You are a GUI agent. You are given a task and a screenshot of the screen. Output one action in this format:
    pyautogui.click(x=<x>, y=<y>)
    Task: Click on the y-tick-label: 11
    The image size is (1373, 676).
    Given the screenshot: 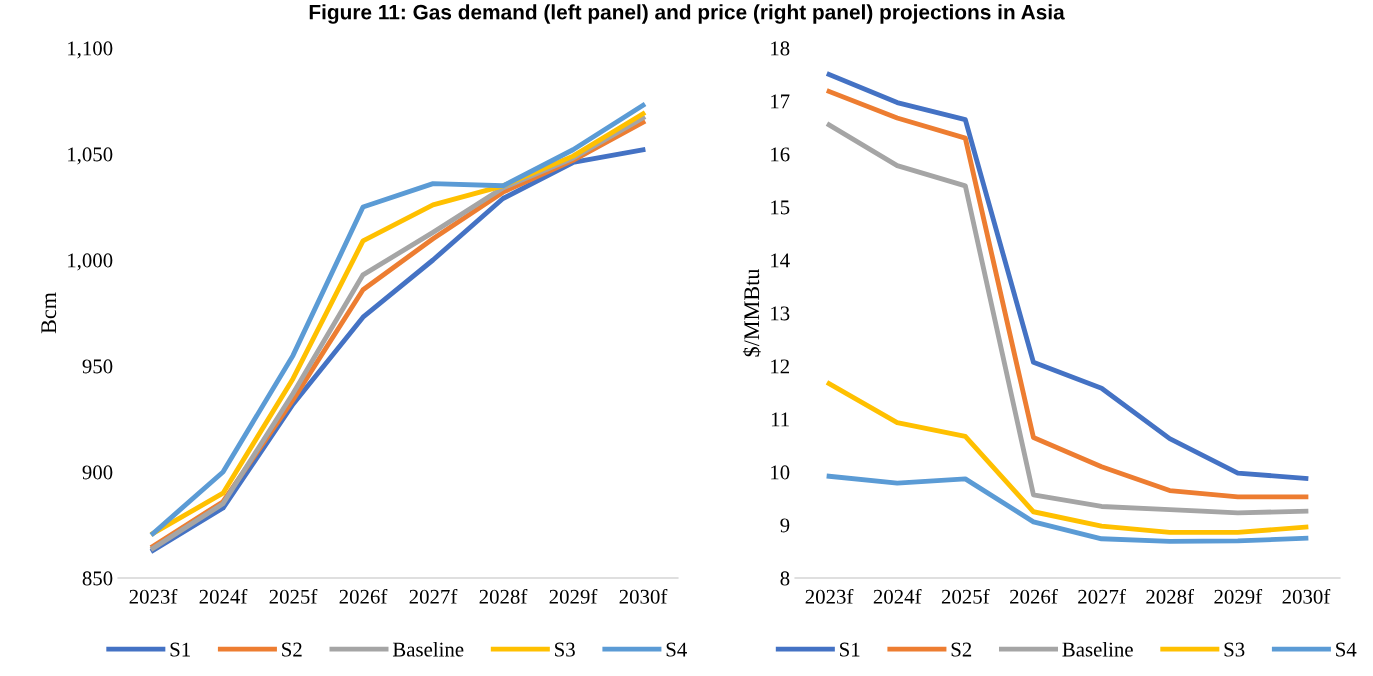 What is the action you would take?
    pyautogui.click(x=780, y=419)
    